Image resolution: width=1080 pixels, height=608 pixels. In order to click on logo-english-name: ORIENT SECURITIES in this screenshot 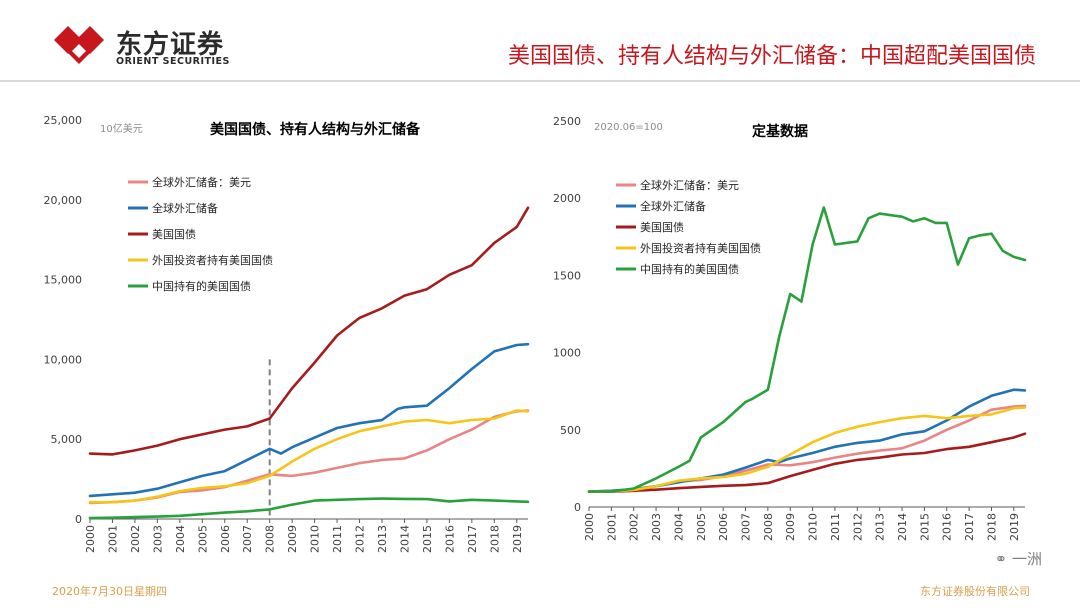, I will do `click(173, 61)`.